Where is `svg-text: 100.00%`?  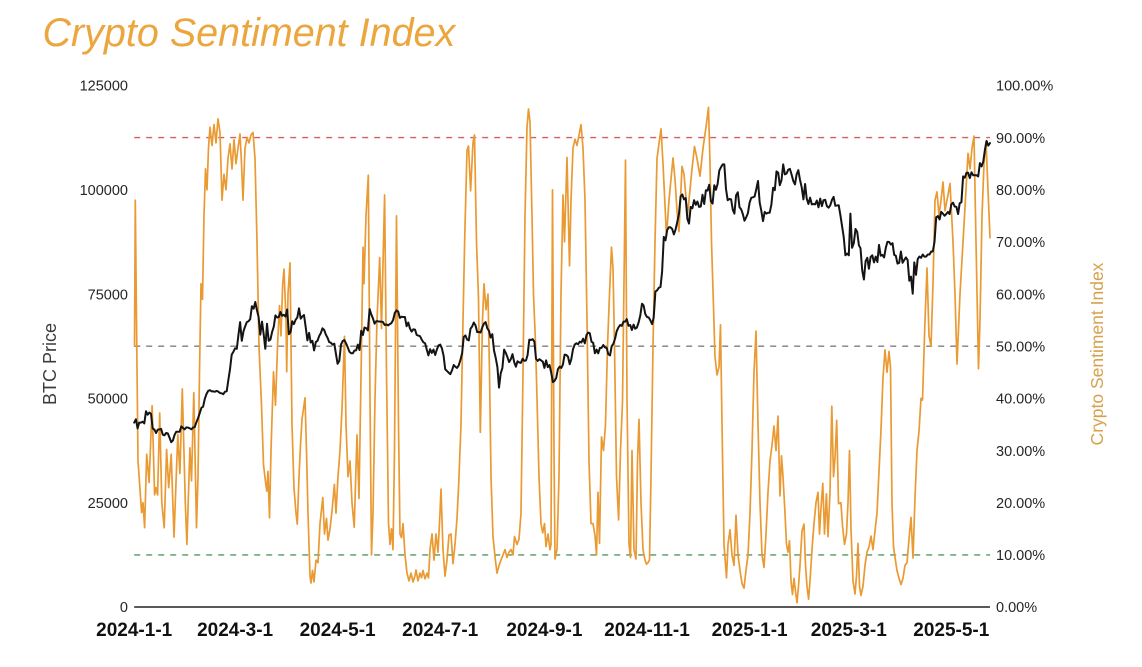 svg-text: 100.00% is located at coordinates (1024, 87).